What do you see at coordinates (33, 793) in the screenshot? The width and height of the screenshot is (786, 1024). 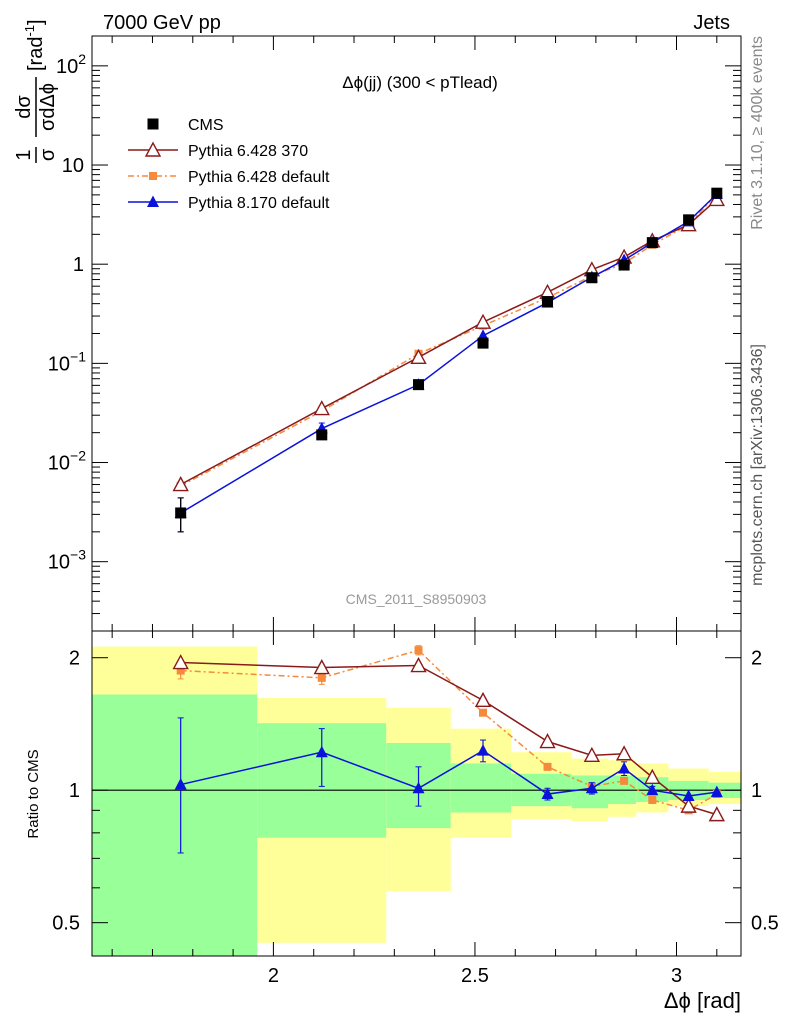 I see `ratio-ylabel: Ratio to CMS` at bounding box center [33, 793].